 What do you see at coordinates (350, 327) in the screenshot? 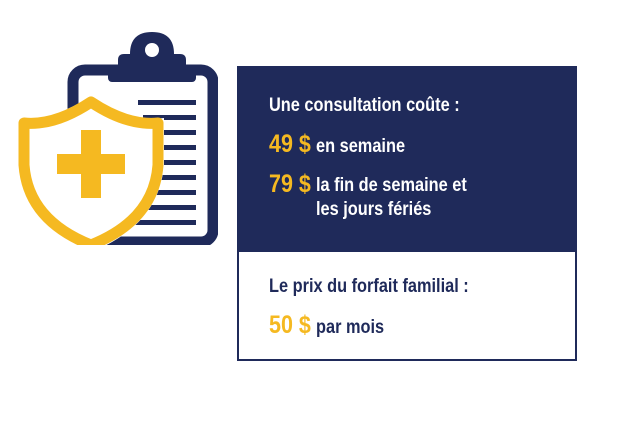
I see `family-plan-label: par mois` at bounding box center [350, 327].